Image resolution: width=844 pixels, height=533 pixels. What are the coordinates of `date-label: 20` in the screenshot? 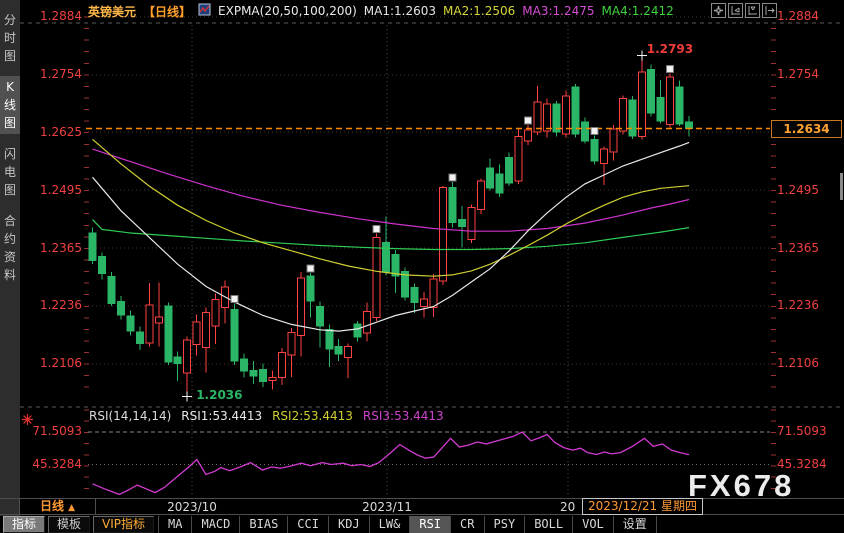 It's located at (568, 507).